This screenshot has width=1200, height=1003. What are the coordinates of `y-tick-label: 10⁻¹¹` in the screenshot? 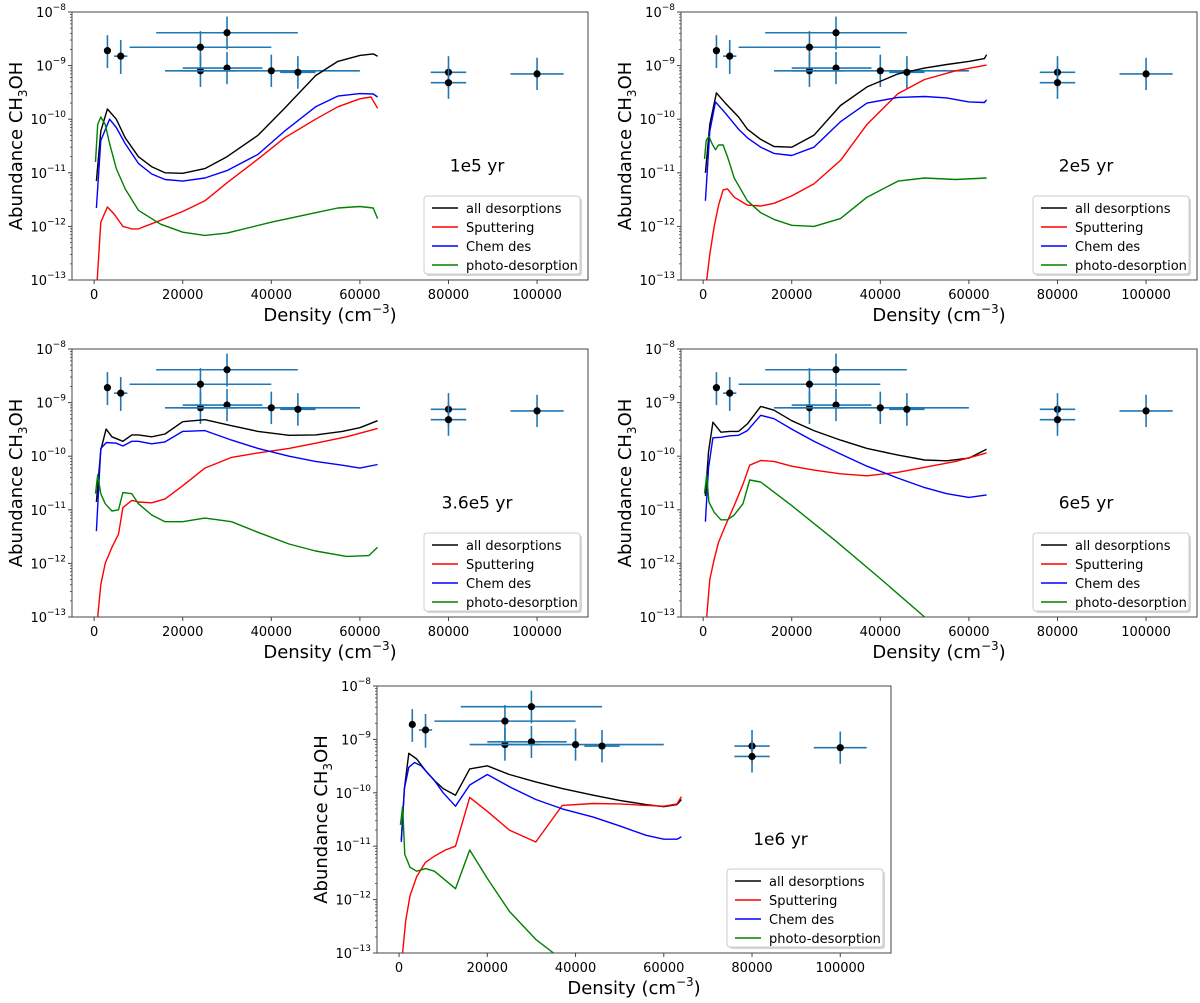 It's located at (657, 173).